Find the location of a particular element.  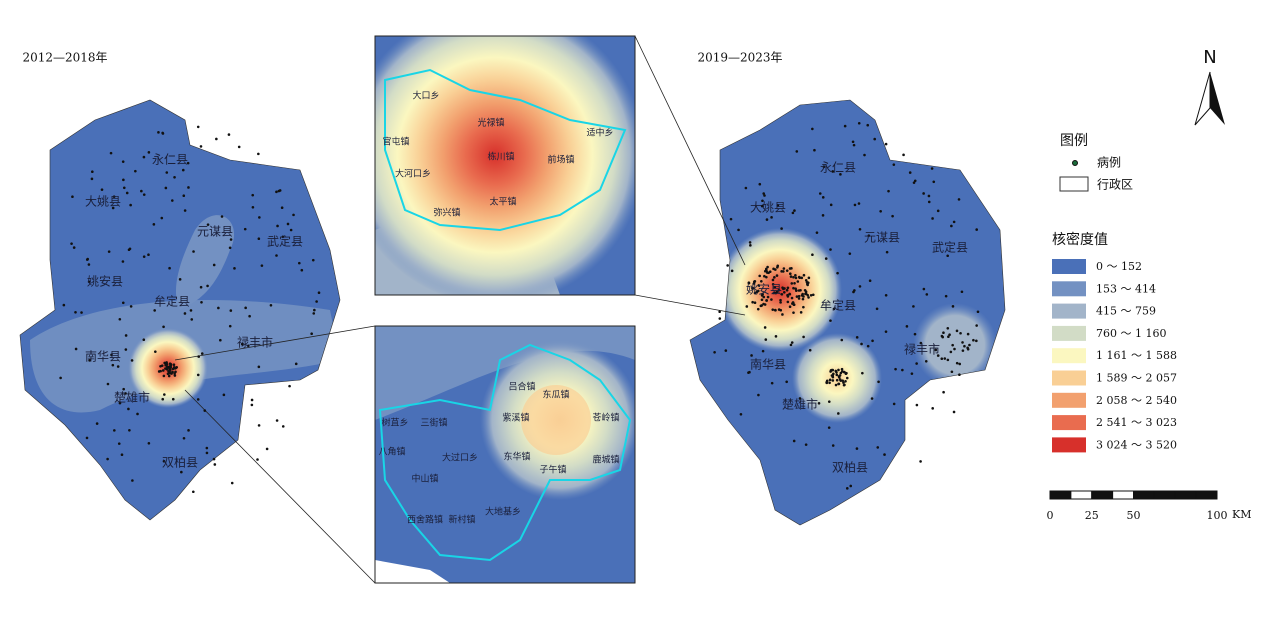

town-label: 中山镇 is located at coordinates (424, 479).